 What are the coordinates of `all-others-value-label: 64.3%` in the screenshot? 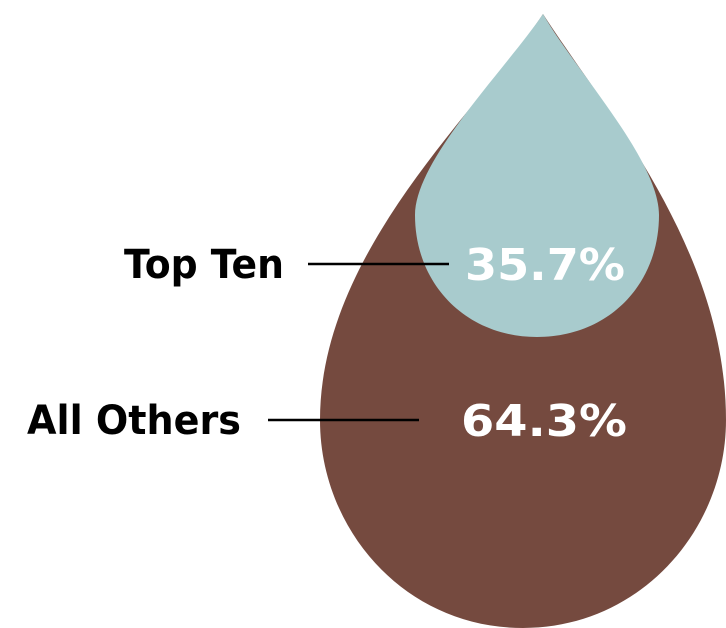 It's located at (544, 421).